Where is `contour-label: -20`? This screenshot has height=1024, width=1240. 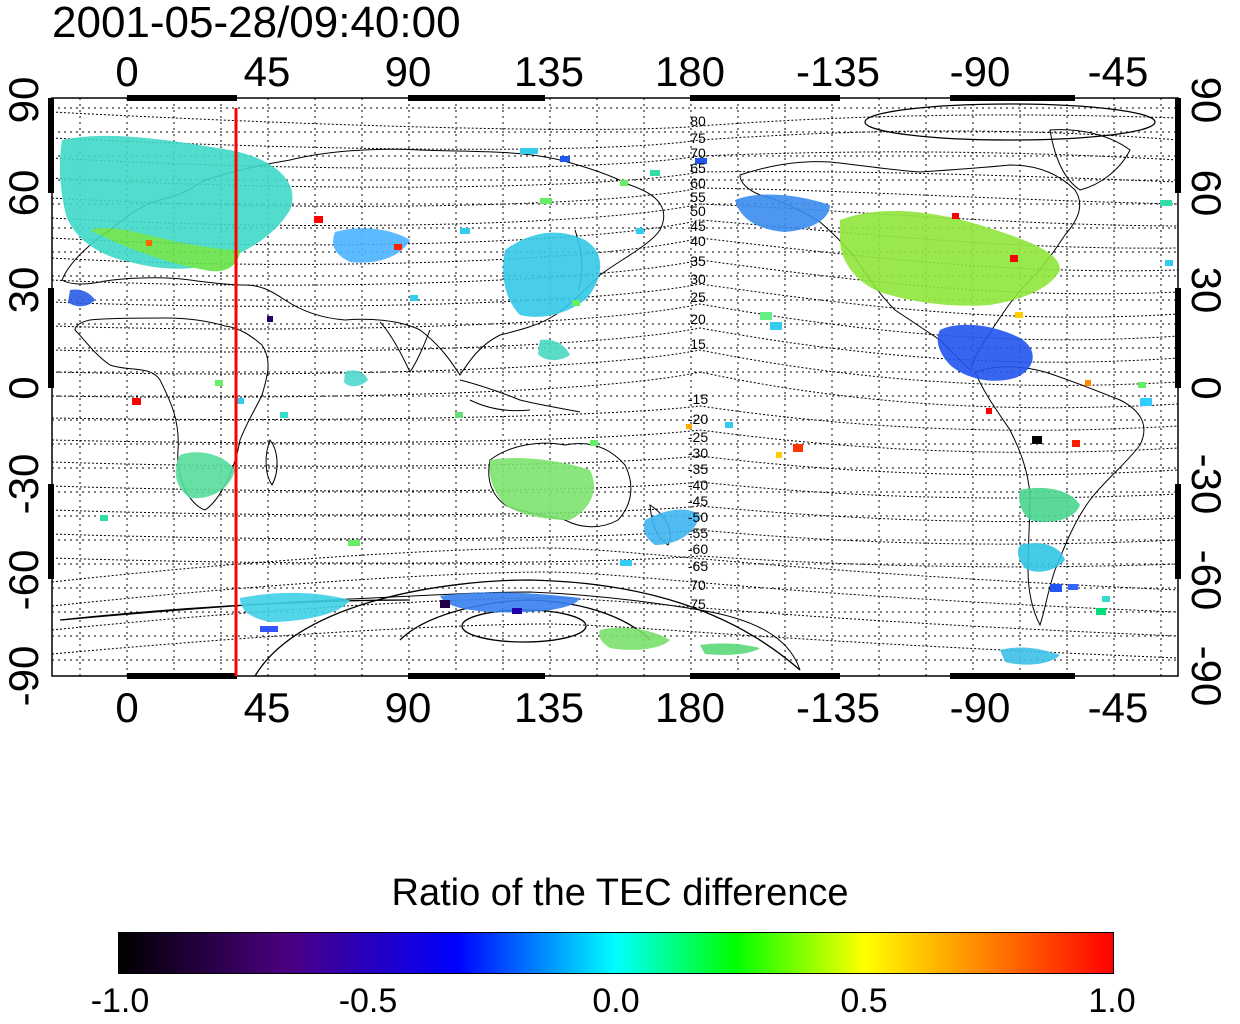 contour-label: -20 is located at coordinates (698, 419).